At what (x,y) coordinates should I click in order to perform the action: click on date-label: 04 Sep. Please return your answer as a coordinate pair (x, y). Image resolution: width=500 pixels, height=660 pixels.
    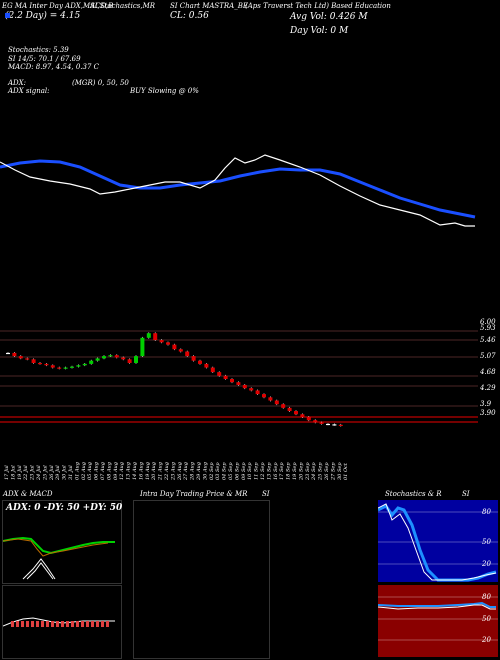
    Looking at the image, I should click on (225, 471).